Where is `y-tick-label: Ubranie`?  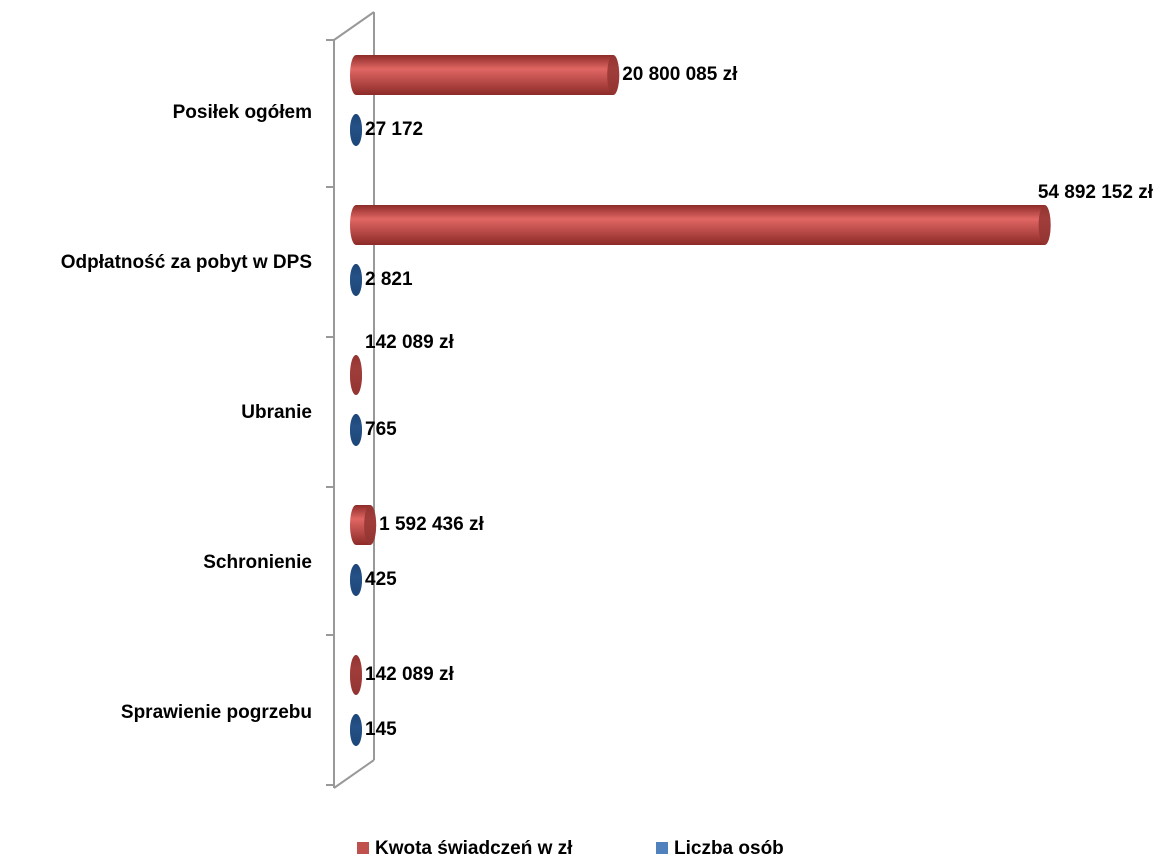
y-tick-label: Ubranie is located at coordinates (276, 412).